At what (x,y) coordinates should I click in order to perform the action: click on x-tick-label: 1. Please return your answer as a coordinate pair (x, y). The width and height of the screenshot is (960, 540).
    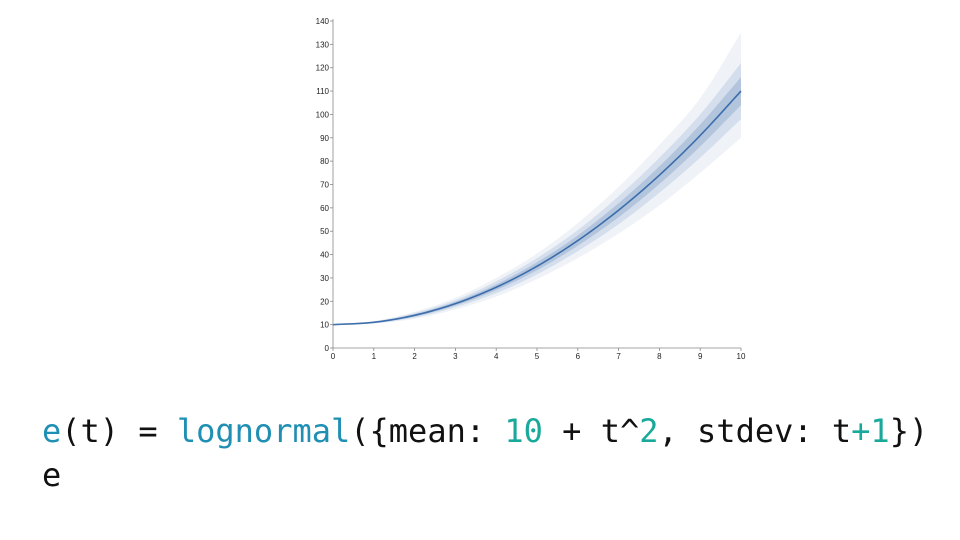
    Looking at the image, I should click on (374, 356).